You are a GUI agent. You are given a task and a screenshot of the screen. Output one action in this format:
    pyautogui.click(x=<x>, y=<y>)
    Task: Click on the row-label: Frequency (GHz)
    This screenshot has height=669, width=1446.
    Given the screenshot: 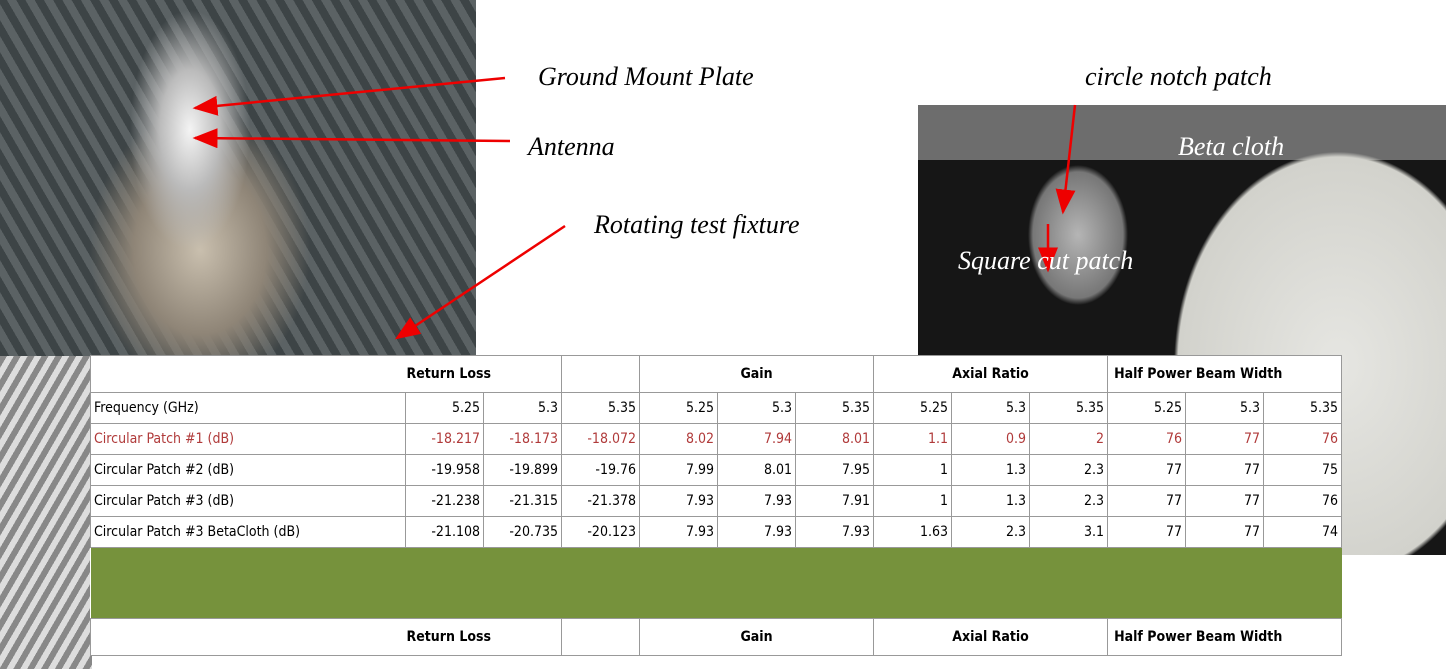 What is the action you would take?
    pyautogui.click(x=248, y=408)
    